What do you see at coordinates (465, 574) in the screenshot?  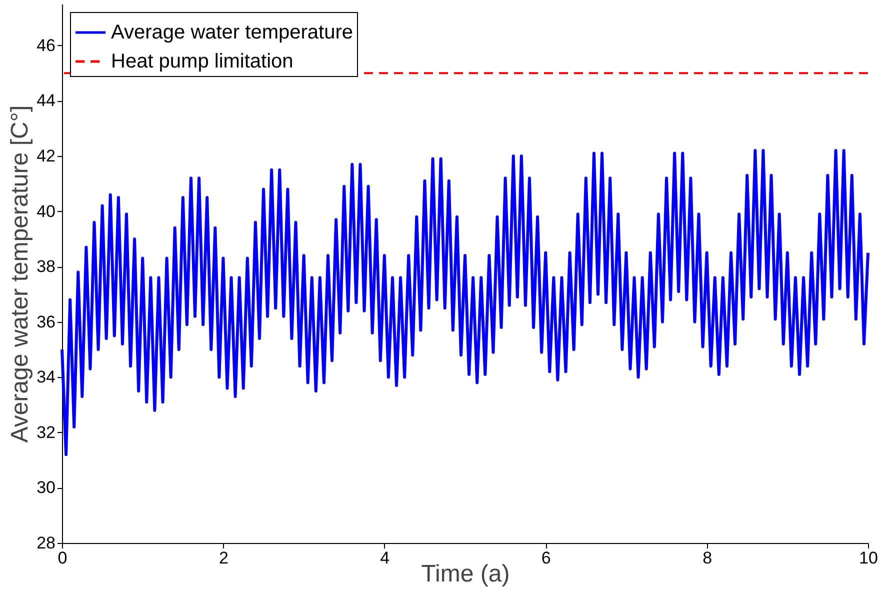 I see `x-axis-title: Time (a)` at bounding box center [465, 574].